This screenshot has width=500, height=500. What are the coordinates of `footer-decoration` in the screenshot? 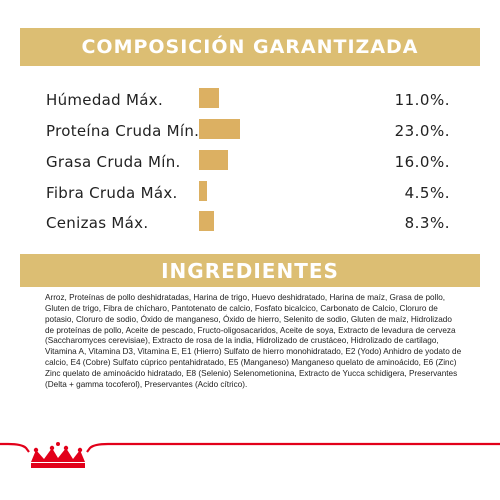 It's located at (250, 455).